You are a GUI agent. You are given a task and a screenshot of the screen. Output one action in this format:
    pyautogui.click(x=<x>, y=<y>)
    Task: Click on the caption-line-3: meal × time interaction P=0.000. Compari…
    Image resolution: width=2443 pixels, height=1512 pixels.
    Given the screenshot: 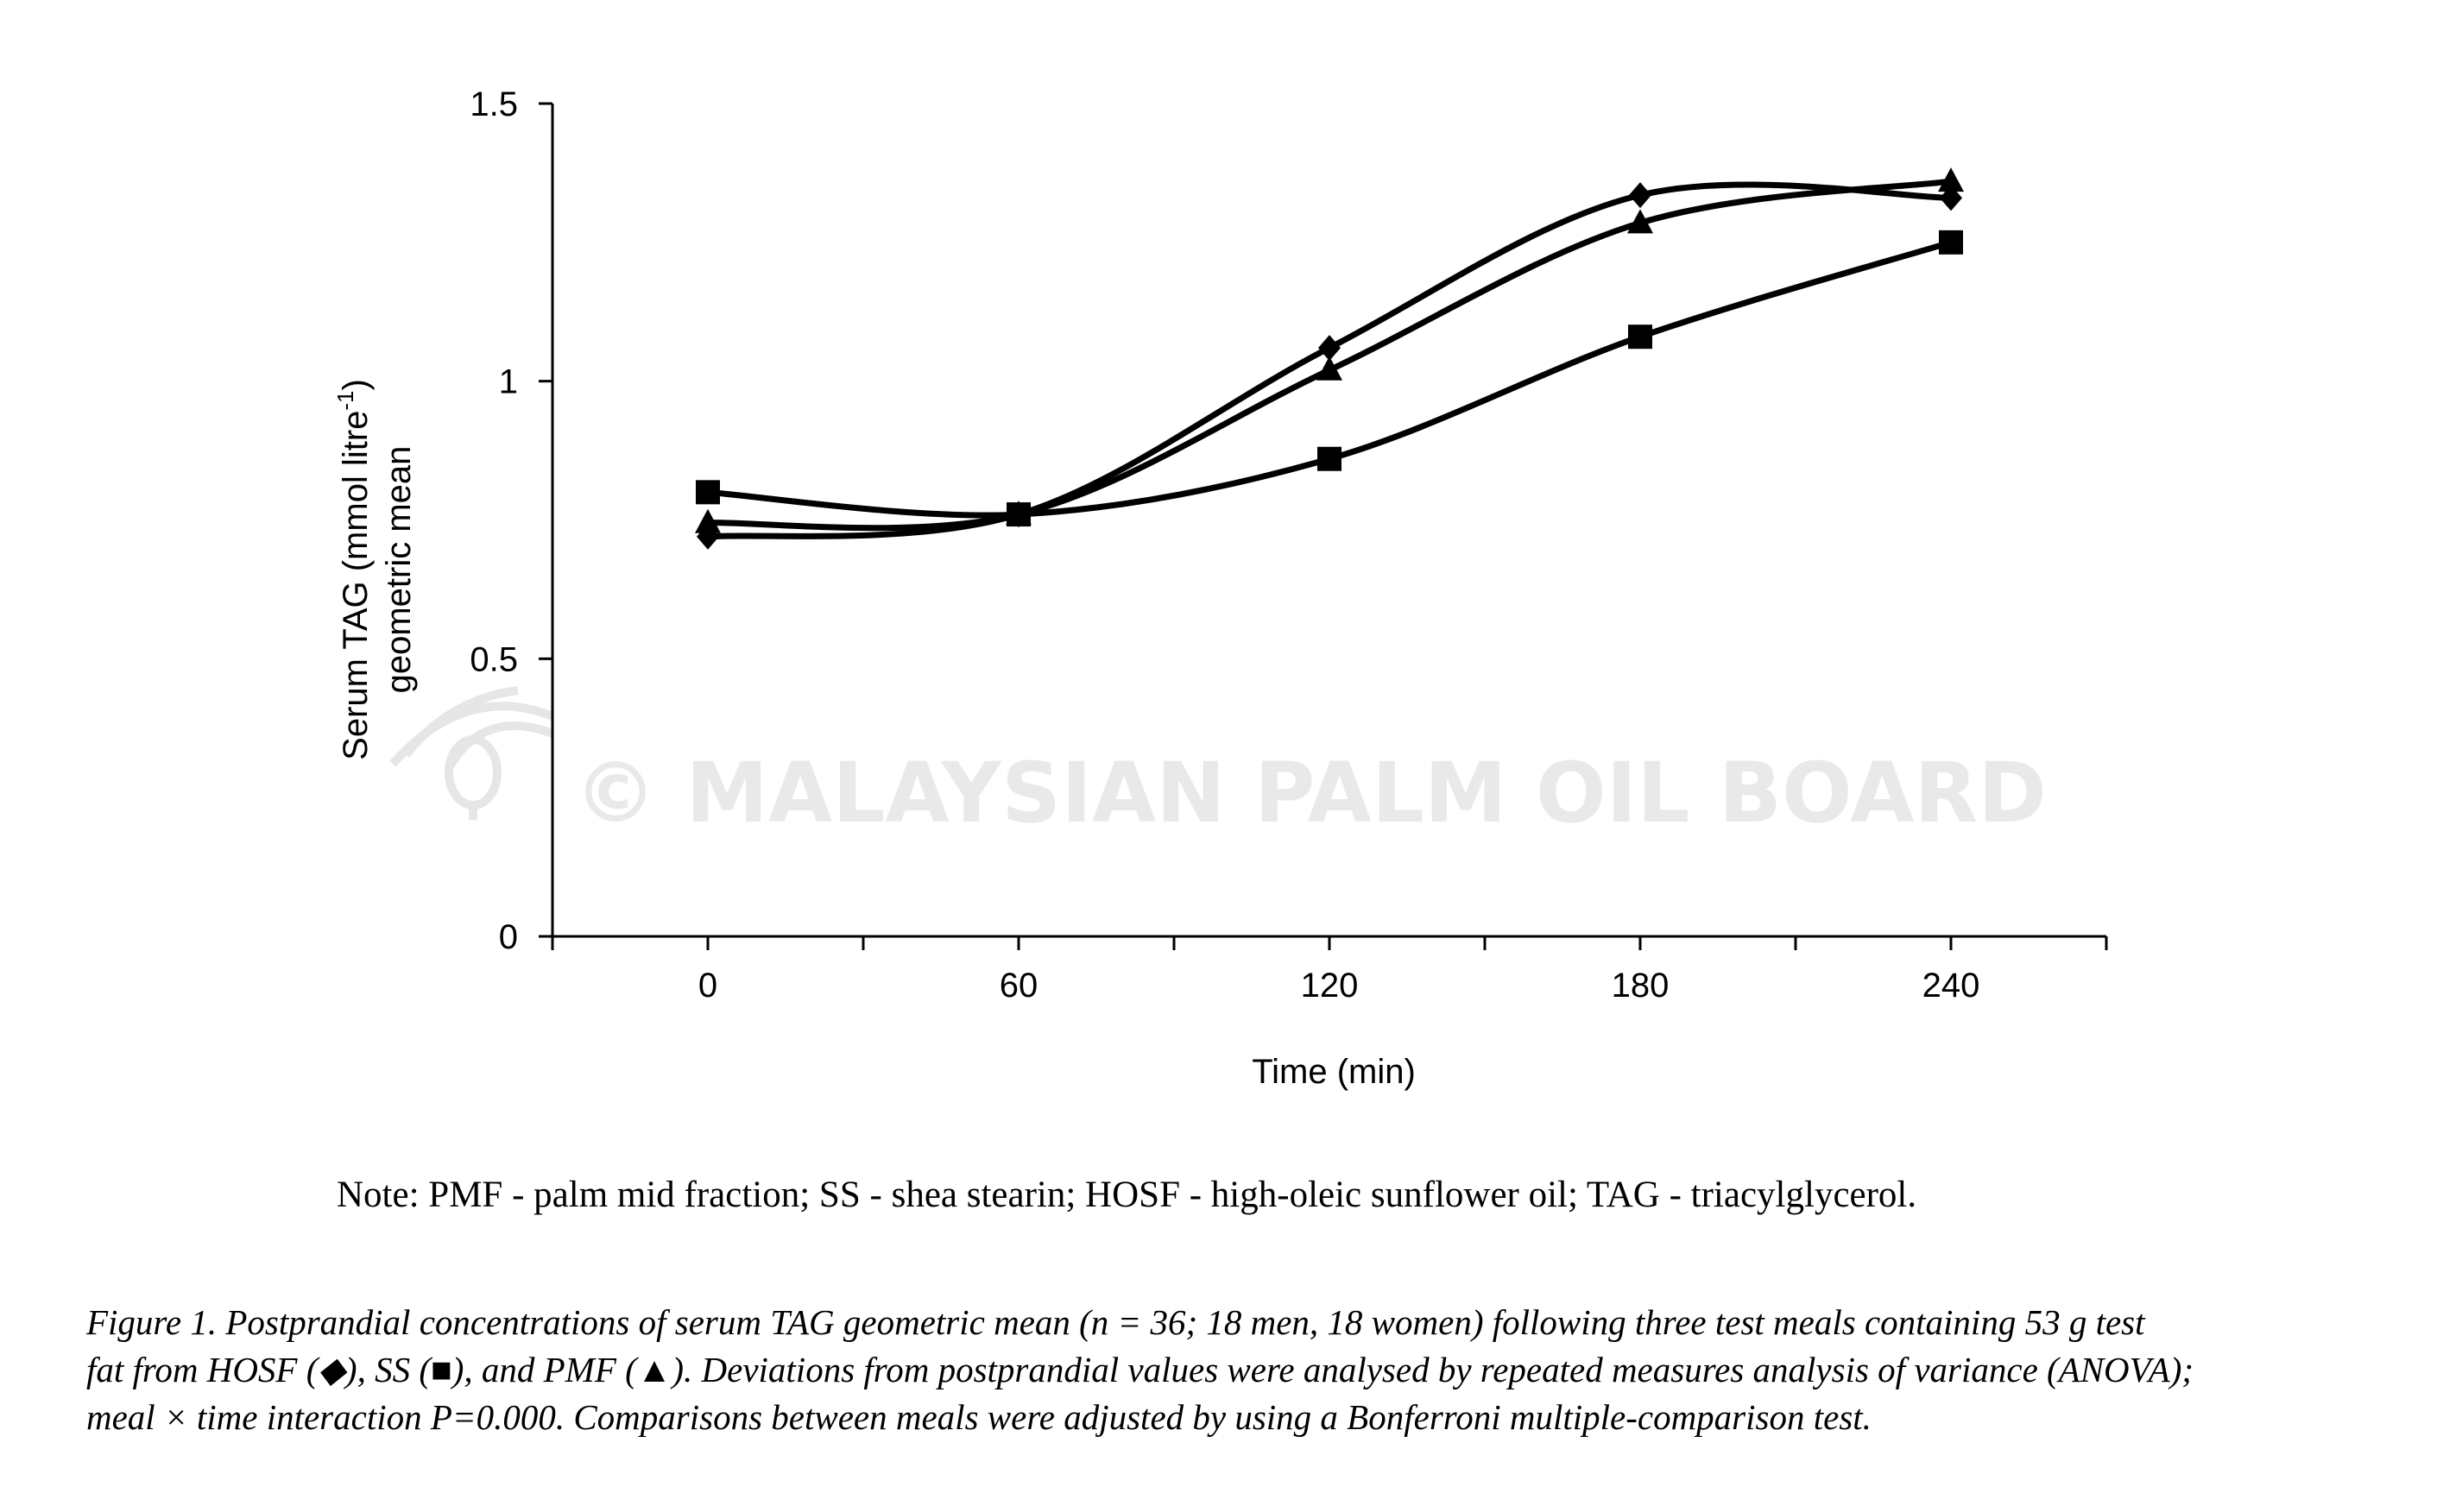 What is the action you would take?
    pyautogui.click(x=979, y=1417)
    